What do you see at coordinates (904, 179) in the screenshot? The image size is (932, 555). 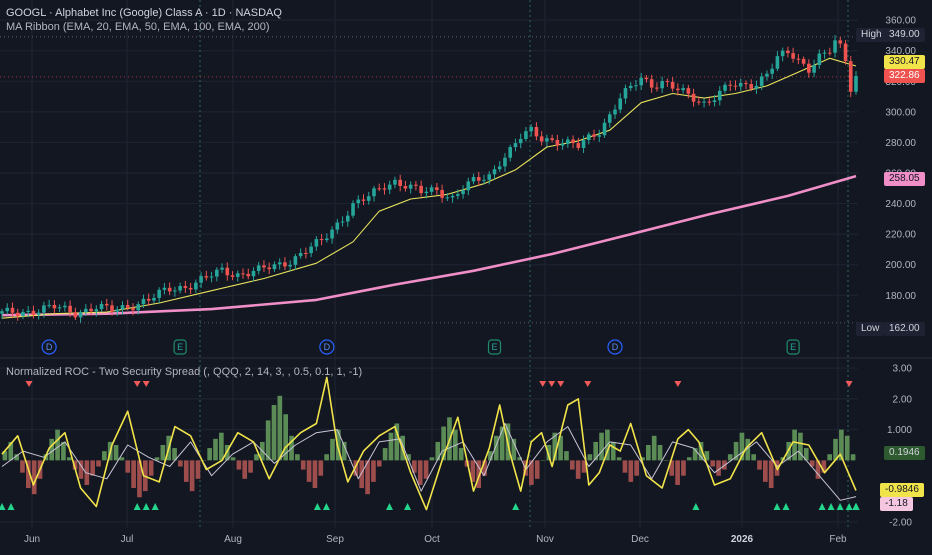 I see `ema200-price-label: 258.05` at bounding box center [904, 179].